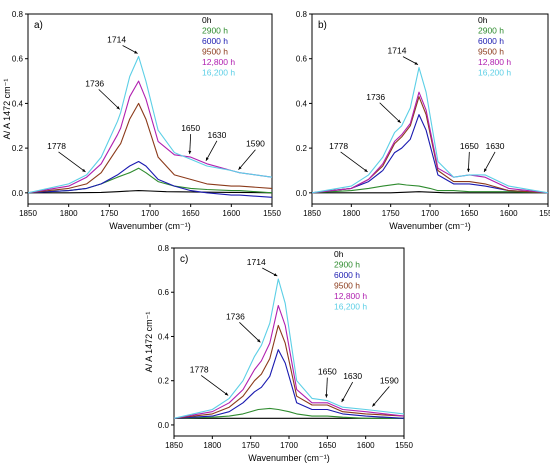  Describe the element at coordinates (351, 213) in the screenshot. I see `x-tick-label: 1800` at that location.